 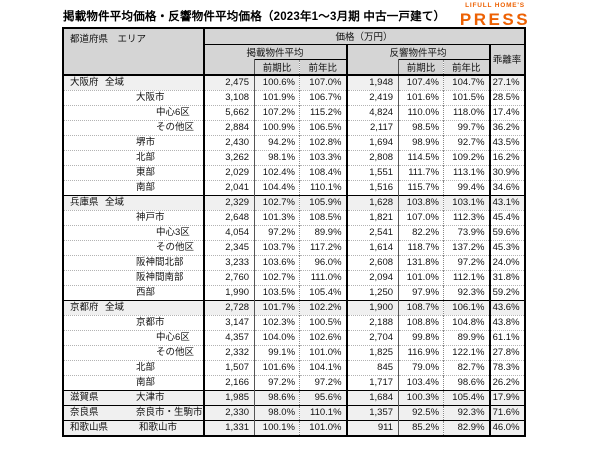 I want to click on listed-qoq: 102.3%, so click(x=277, y=322).